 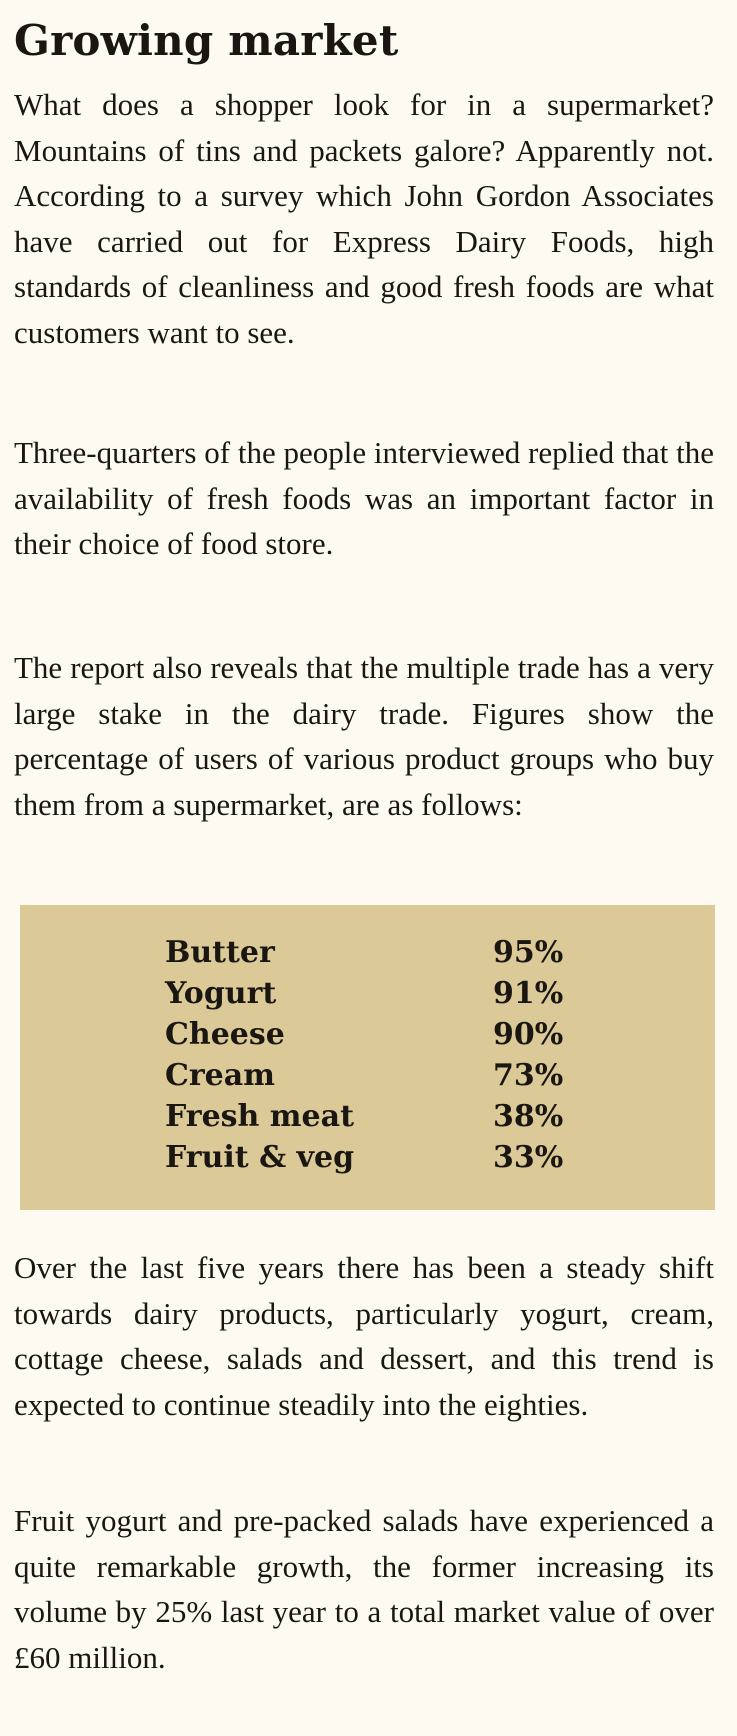 What do you see at coordinates (528, 1034) in the screenshot?
I see `product-share: 90%` at bounding box center [528, 1034].